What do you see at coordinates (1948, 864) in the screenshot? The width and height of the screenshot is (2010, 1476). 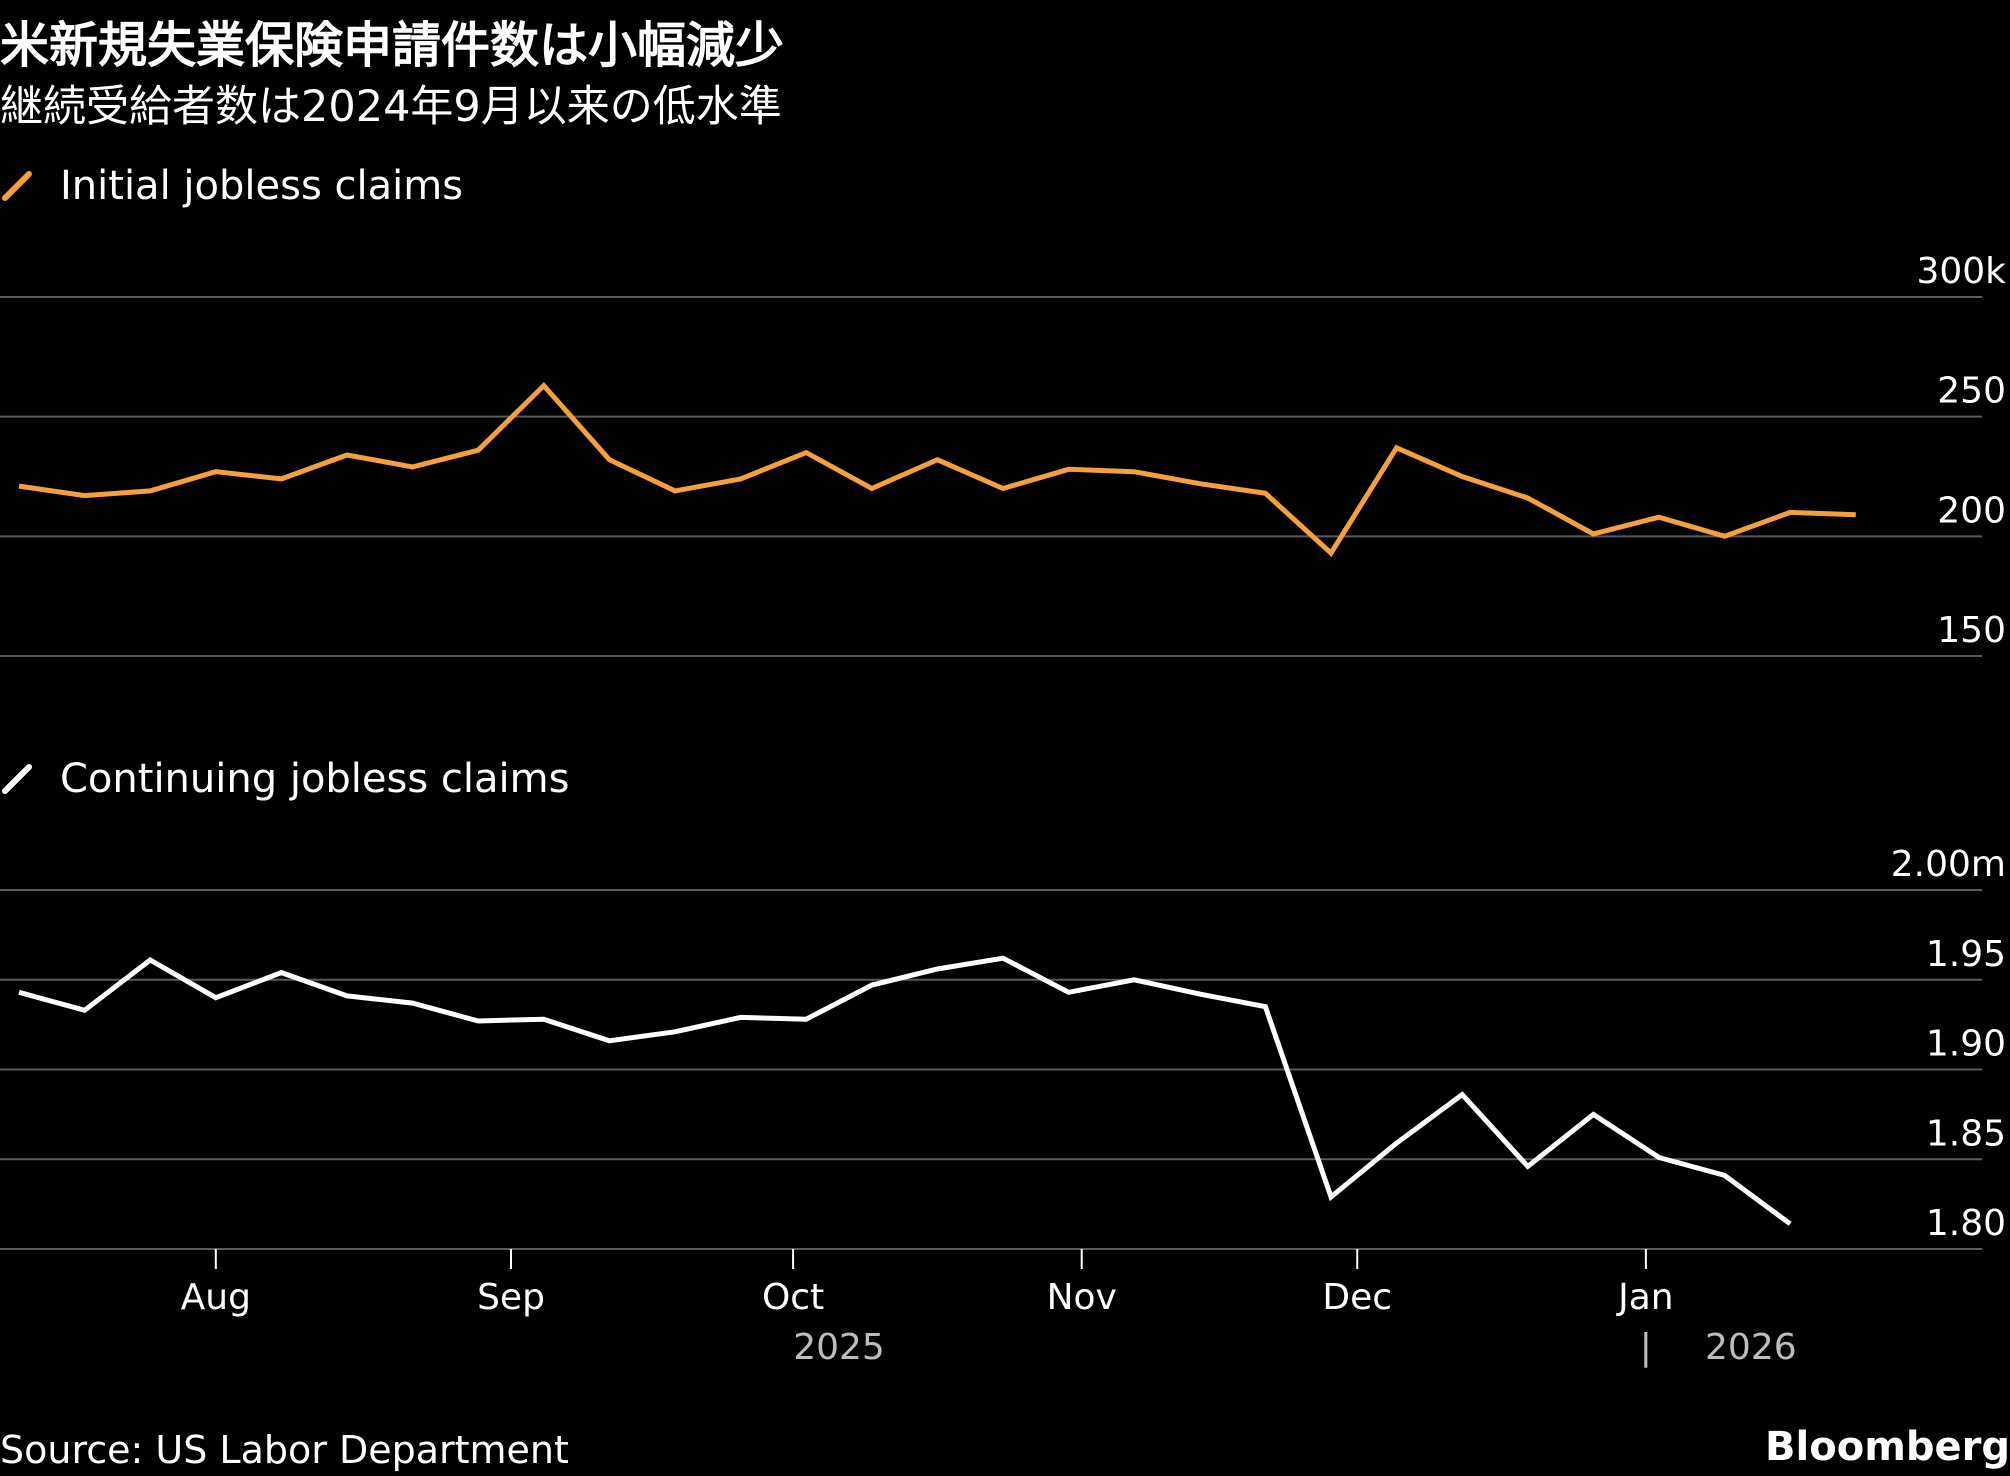 I see `y-tick-label: 2.00m` at bounding box center [1948, 864].